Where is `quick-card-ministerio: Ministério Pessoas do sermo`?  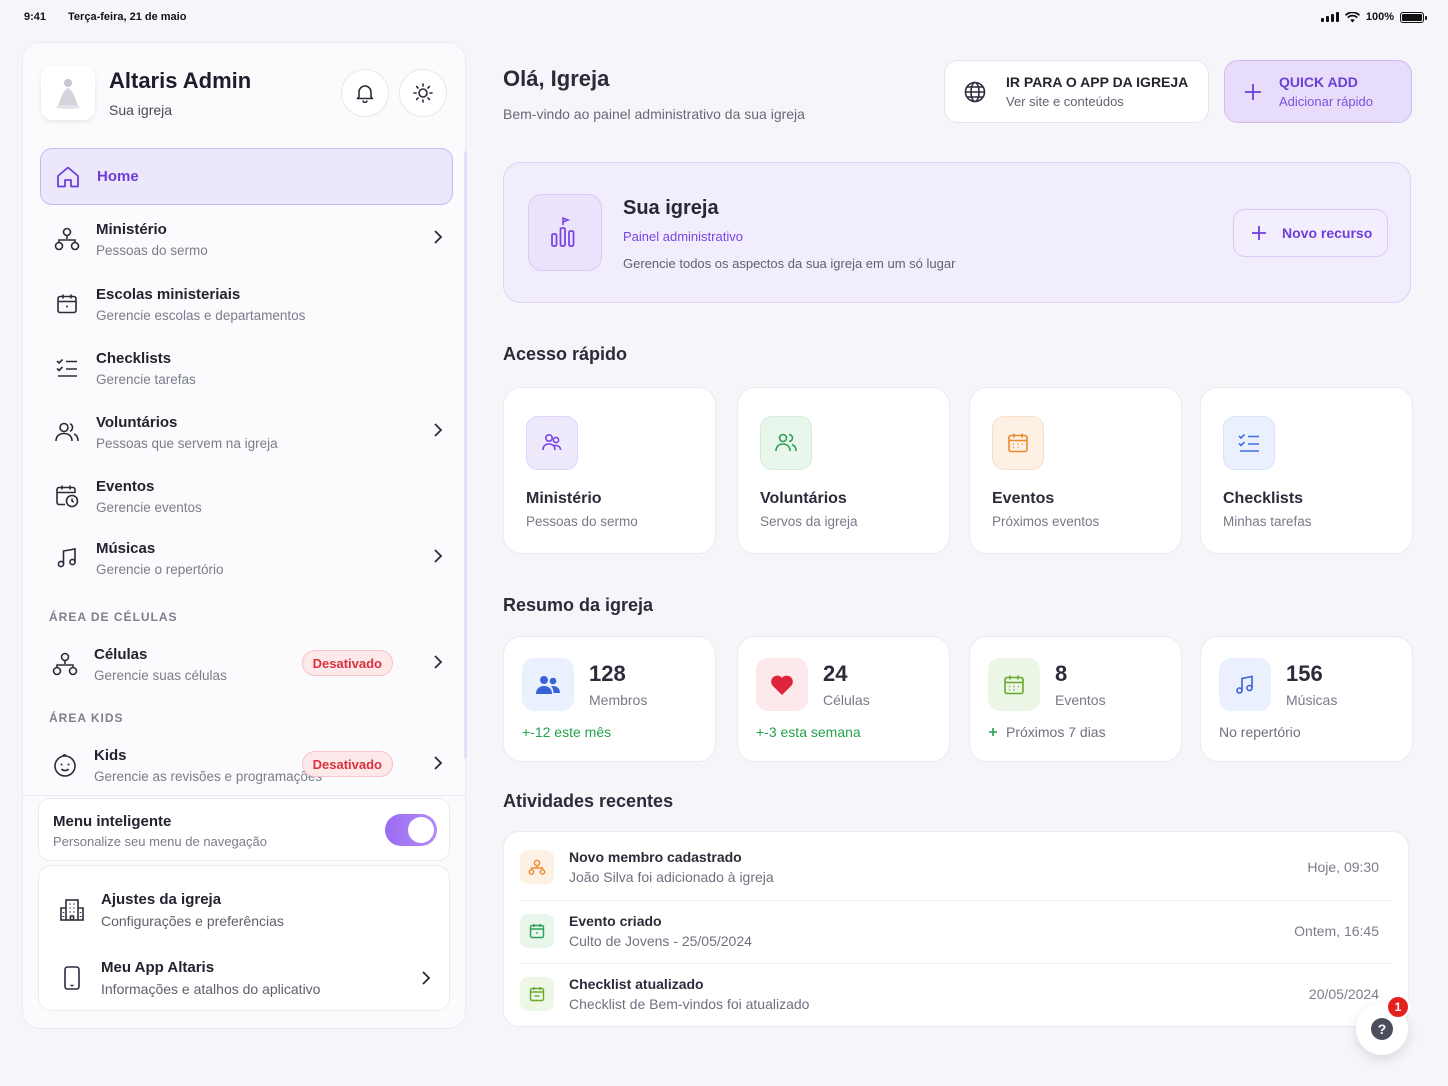
quick-card-ministerio: Ministério Pessoas do sermo is located at coordinates (609, 470).